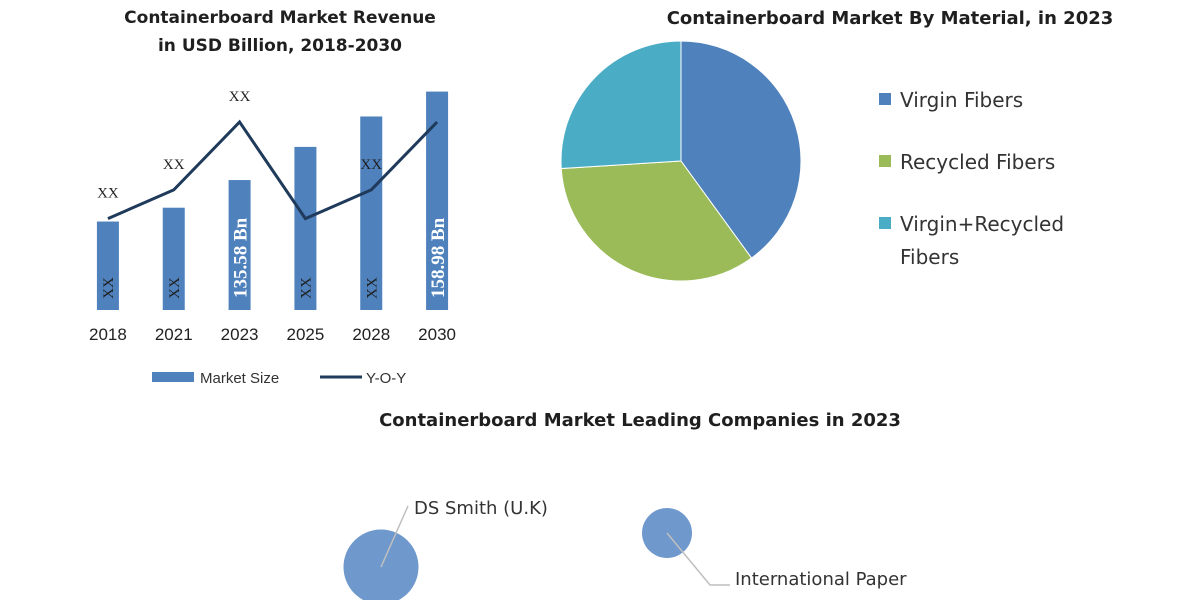 Image resolution: width=1200 pixels, height=600 pixels. I want to click on yoy-value-label-2023: XX, so click(240, 97).